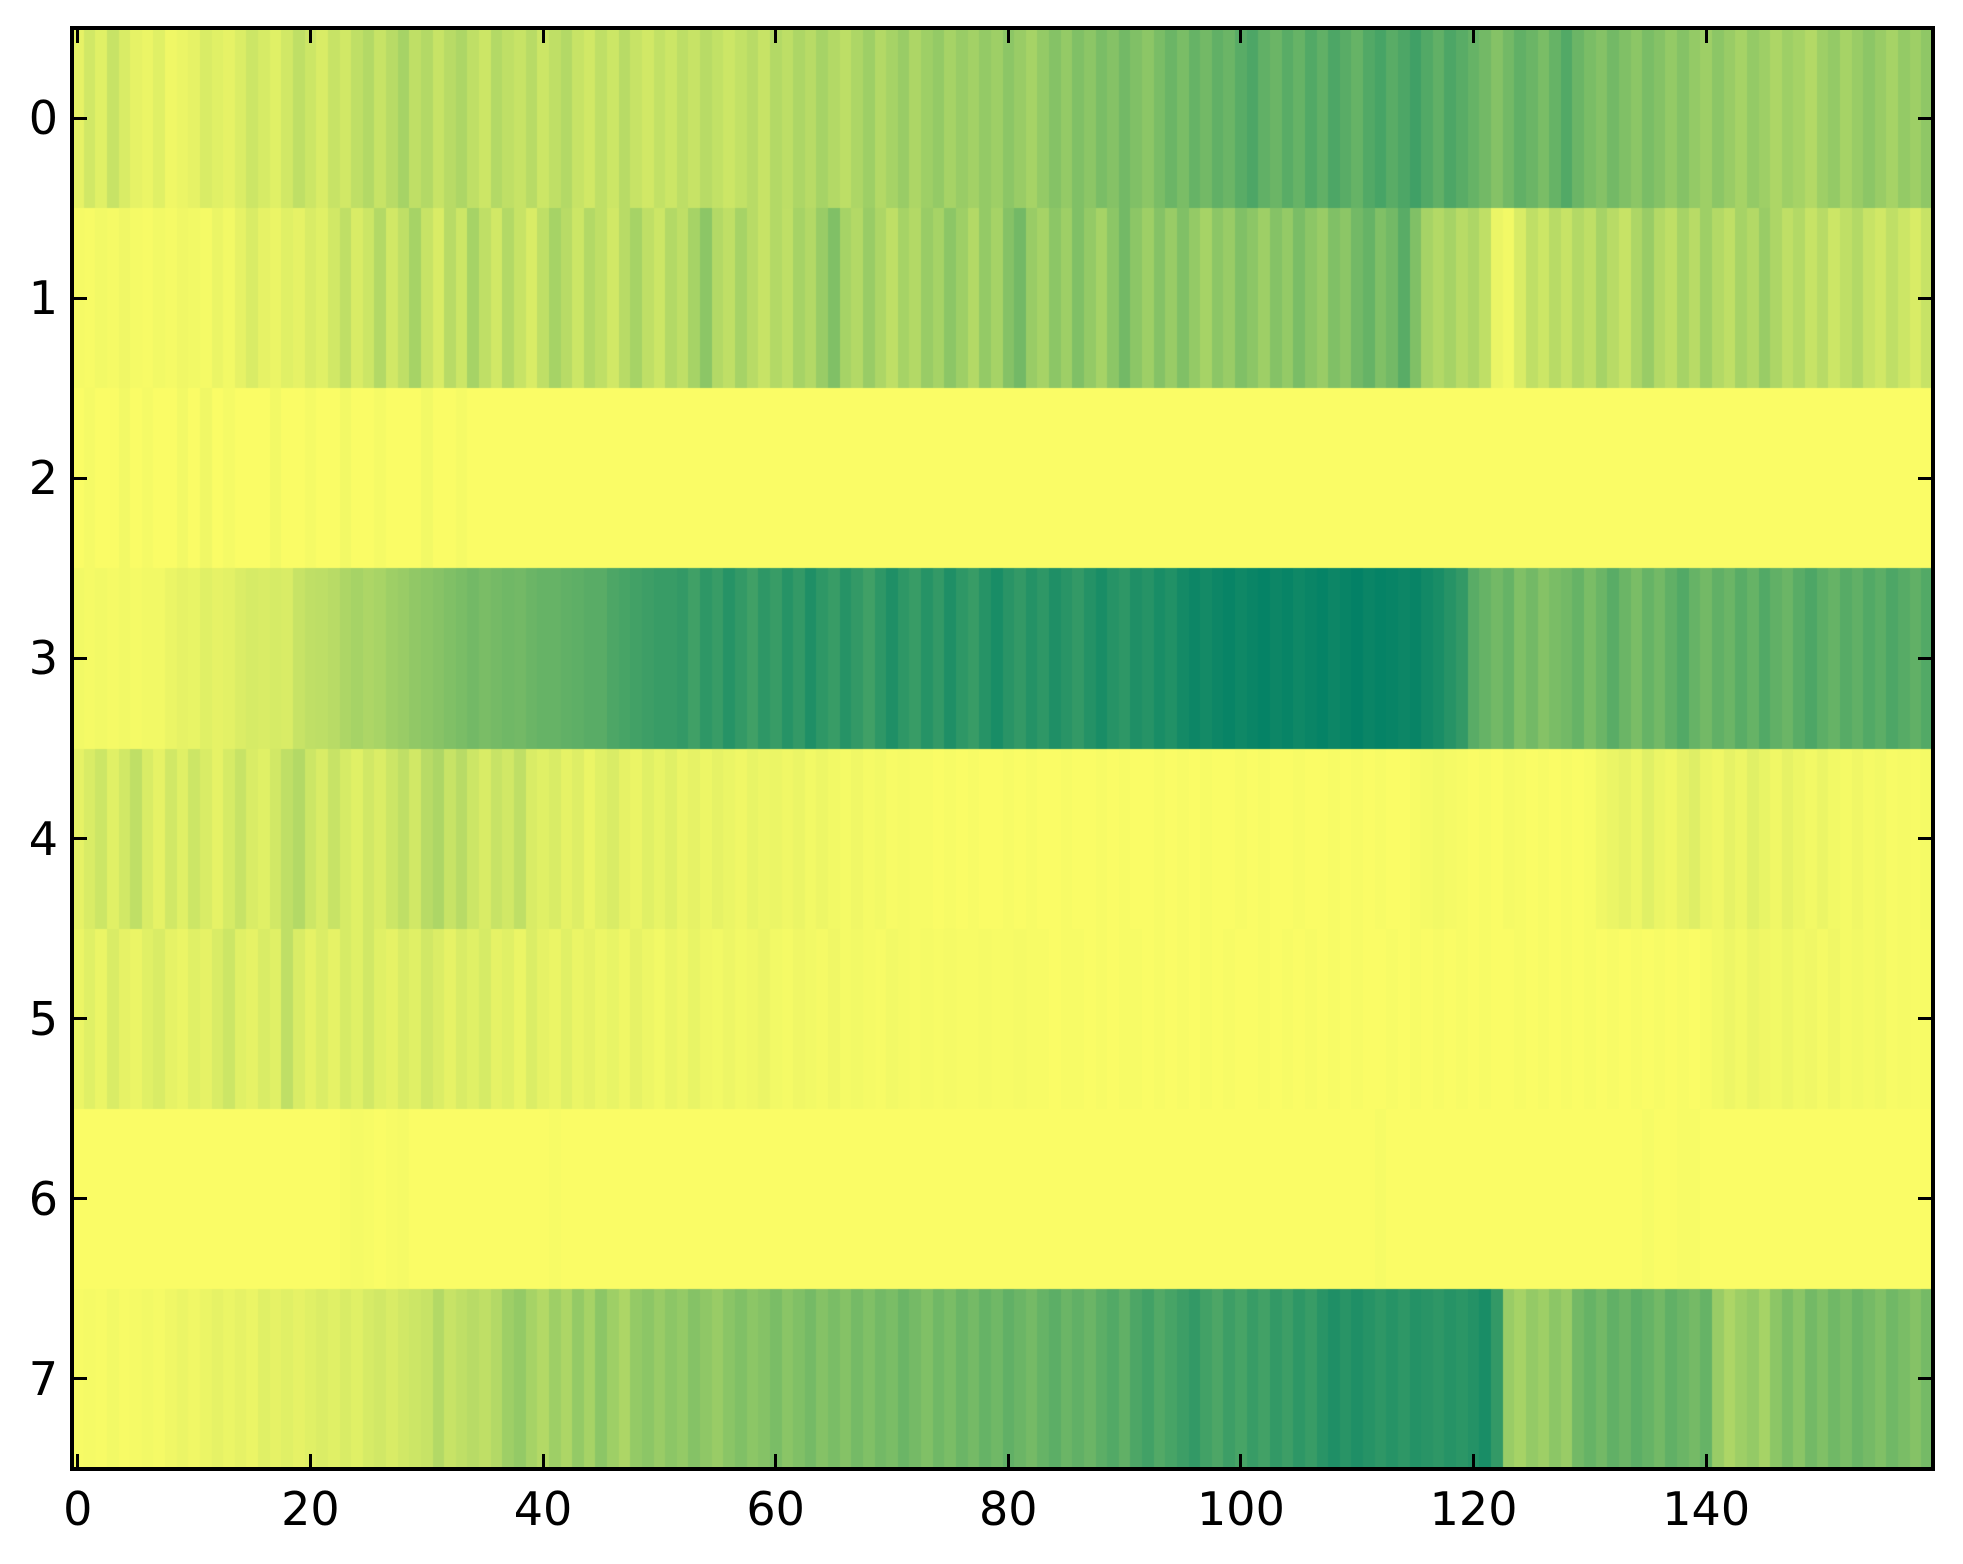 The image size is (1963, 1564). Describe the element at coordinates (43, 1378) in the screenshot. I see `y-tick-label: 7` at that location.